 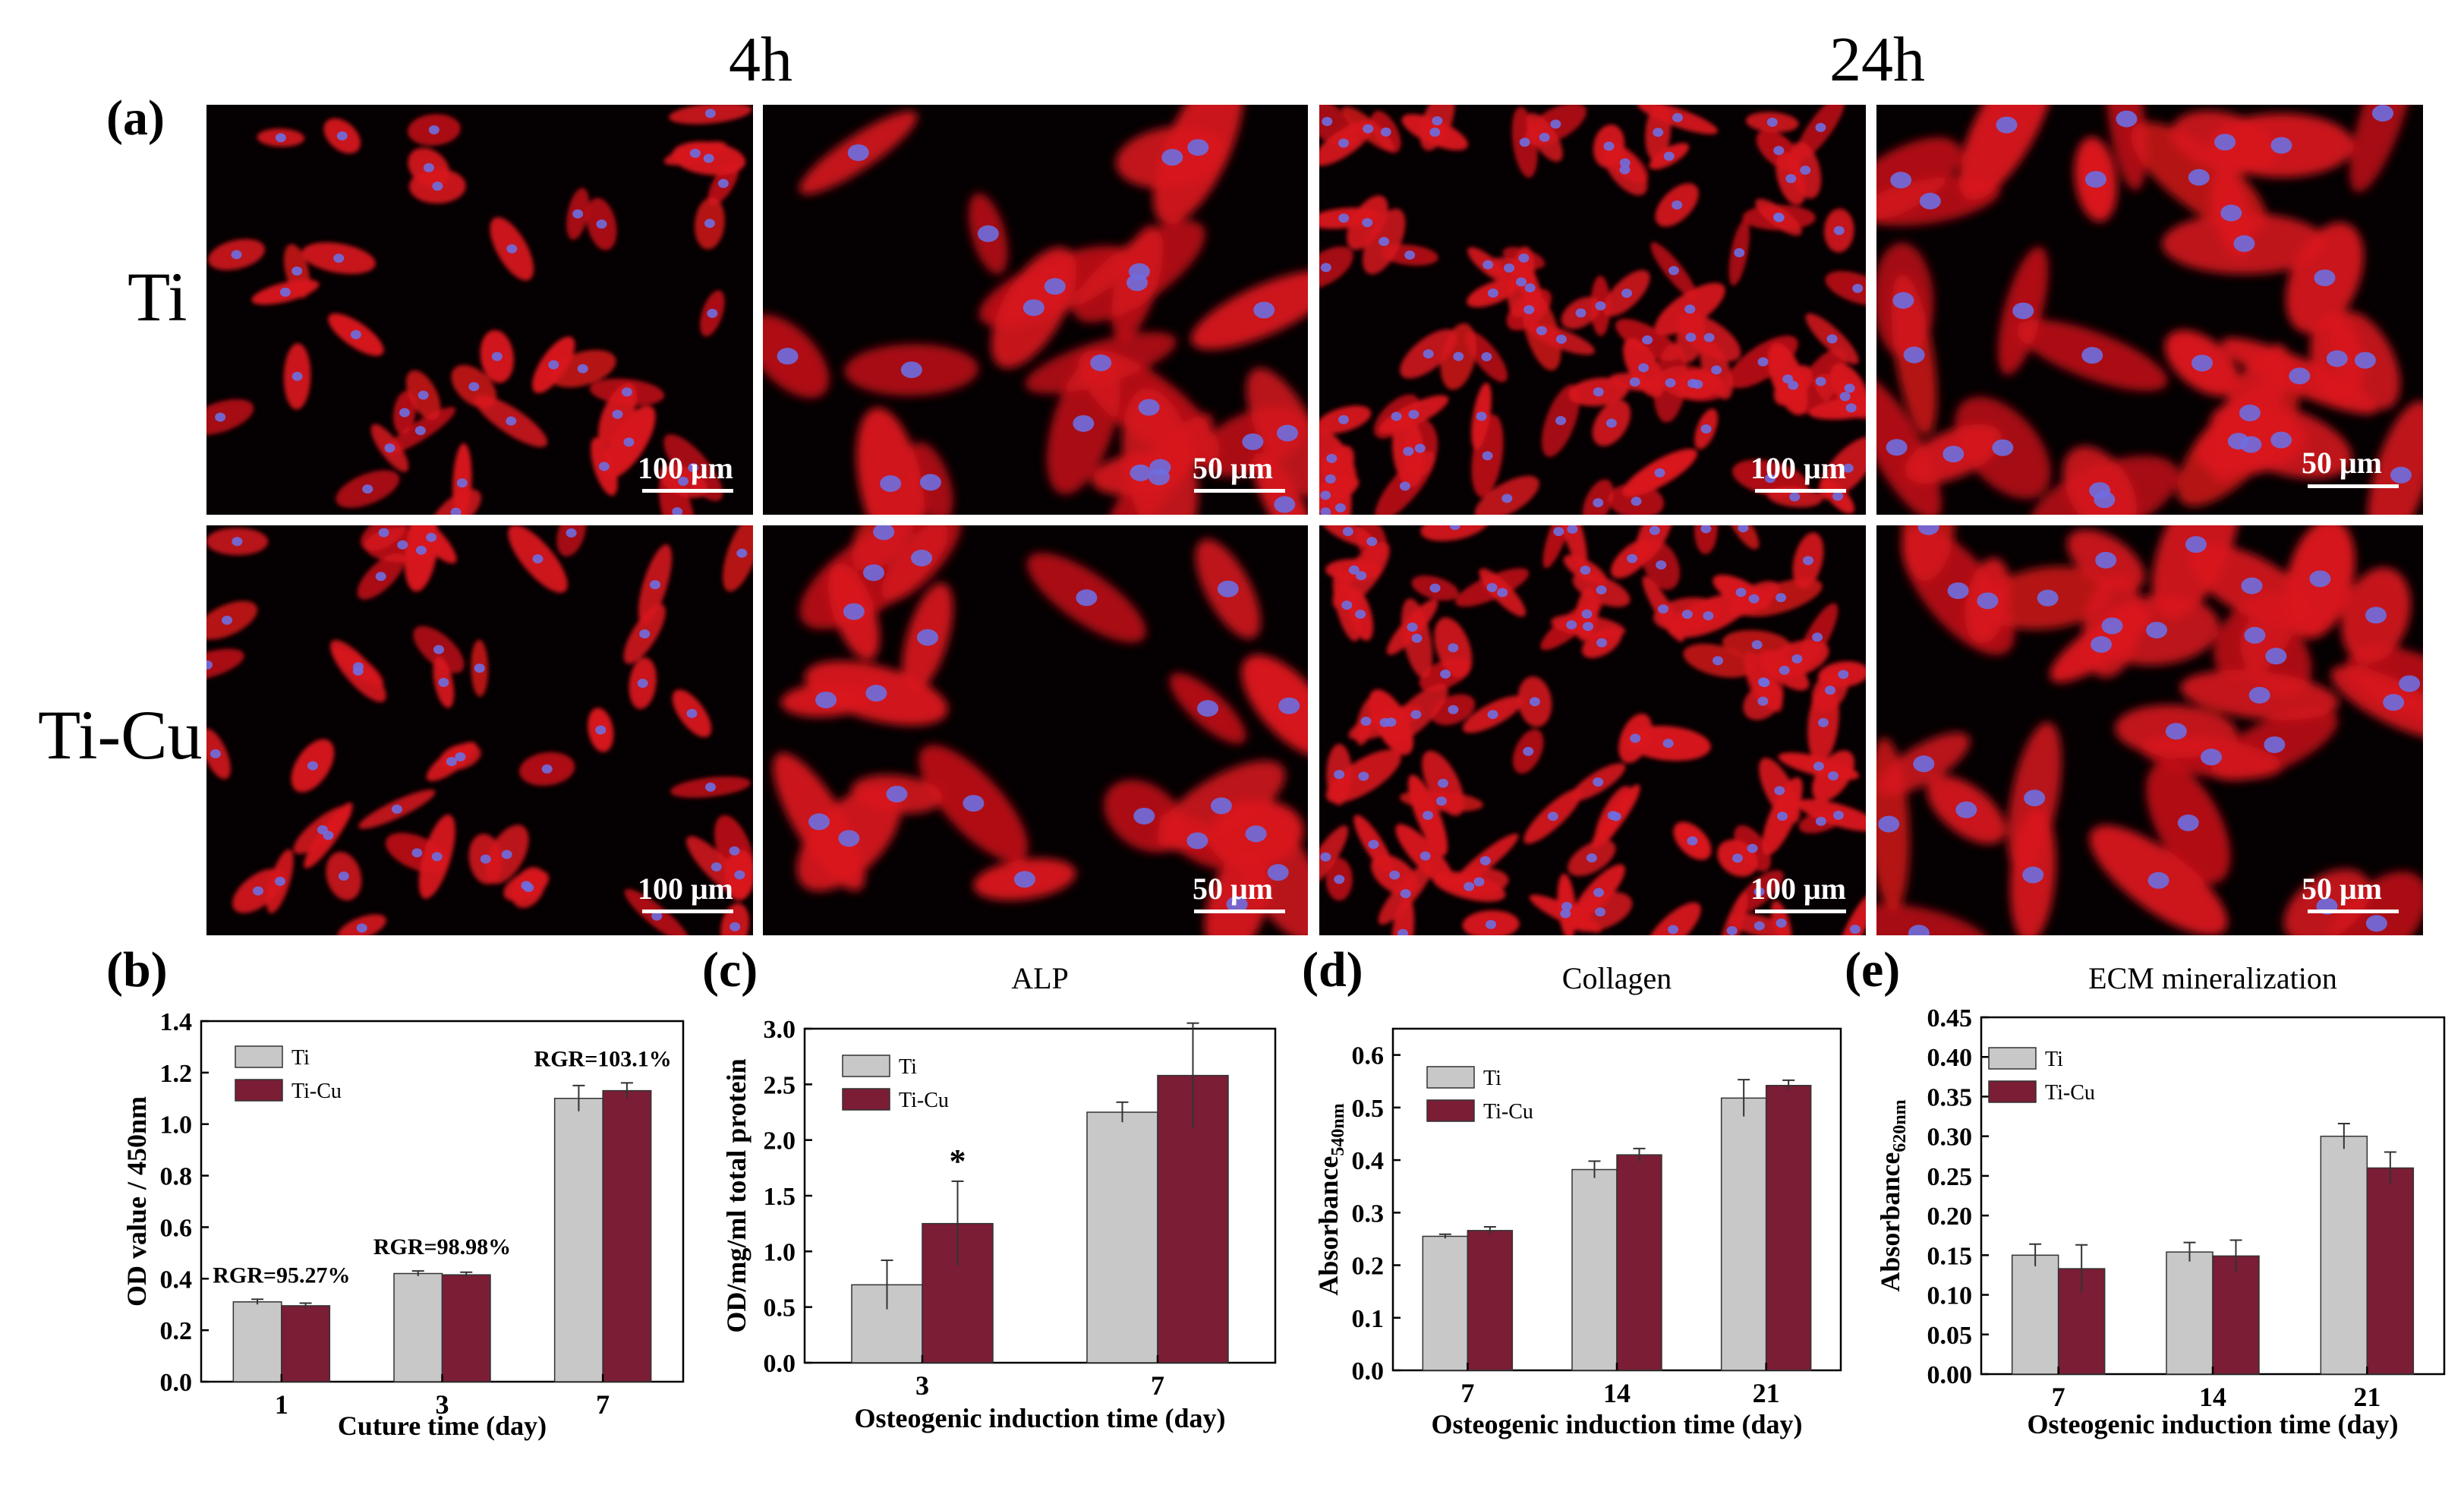 What do you see at coordinates (1950, 1336) in the screenshot?
I see `y-tick-label: 0.05` at bounding box center [1950, 1336].